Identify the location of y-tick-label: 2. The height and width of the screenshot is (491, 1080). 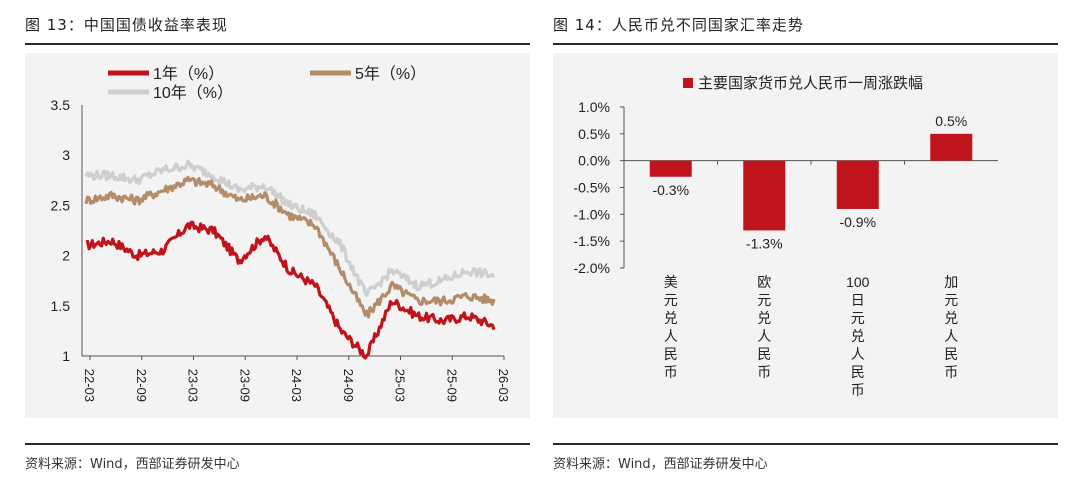
(66, 256).